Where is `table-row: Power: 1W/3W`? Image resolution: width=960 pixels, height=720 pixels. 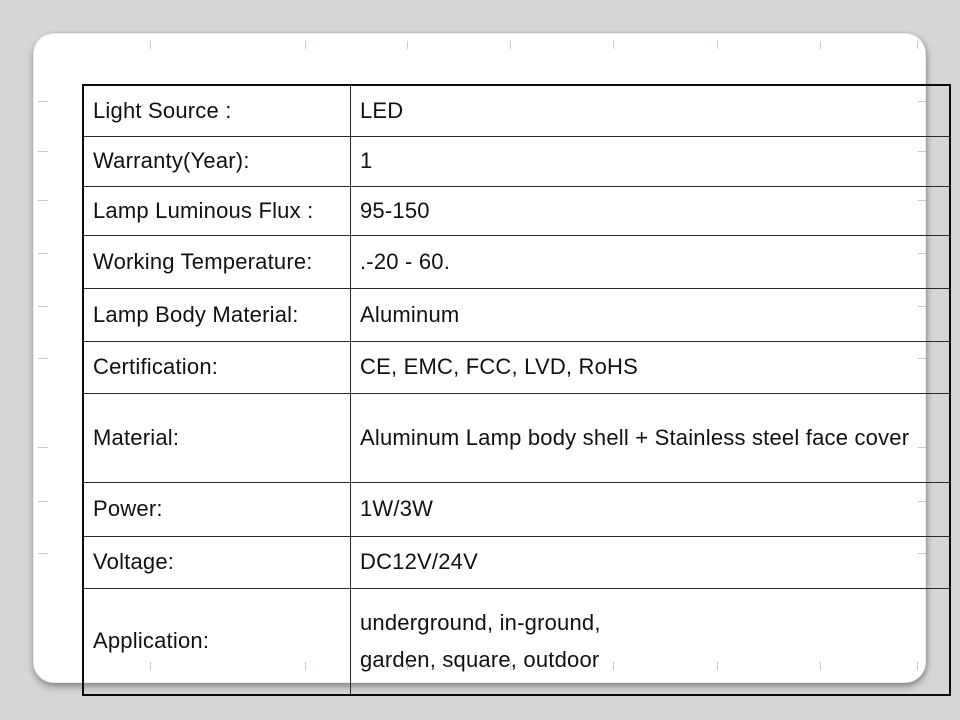 table-row: Power: 1W/3W is located at coordinates (516, 509).